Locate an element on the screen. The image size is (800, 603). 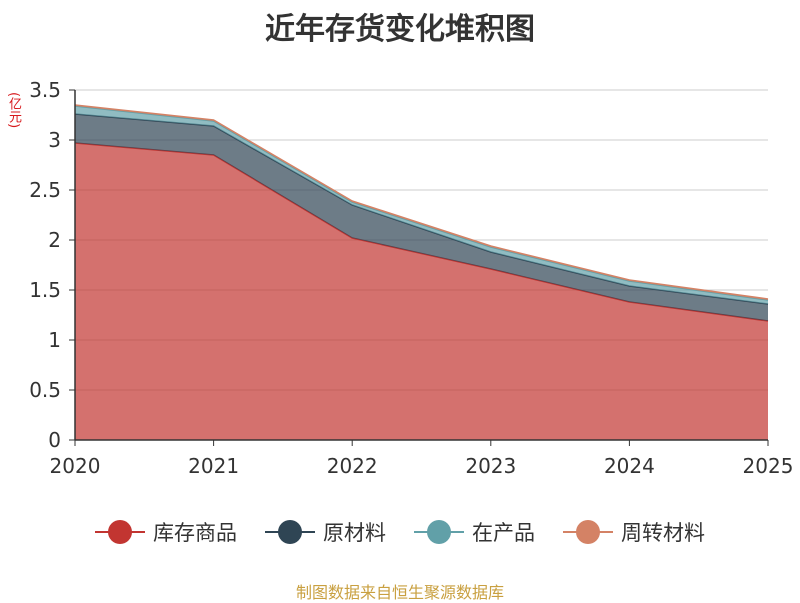
legend-label: 原材料 is located at coordinates (354, 533).